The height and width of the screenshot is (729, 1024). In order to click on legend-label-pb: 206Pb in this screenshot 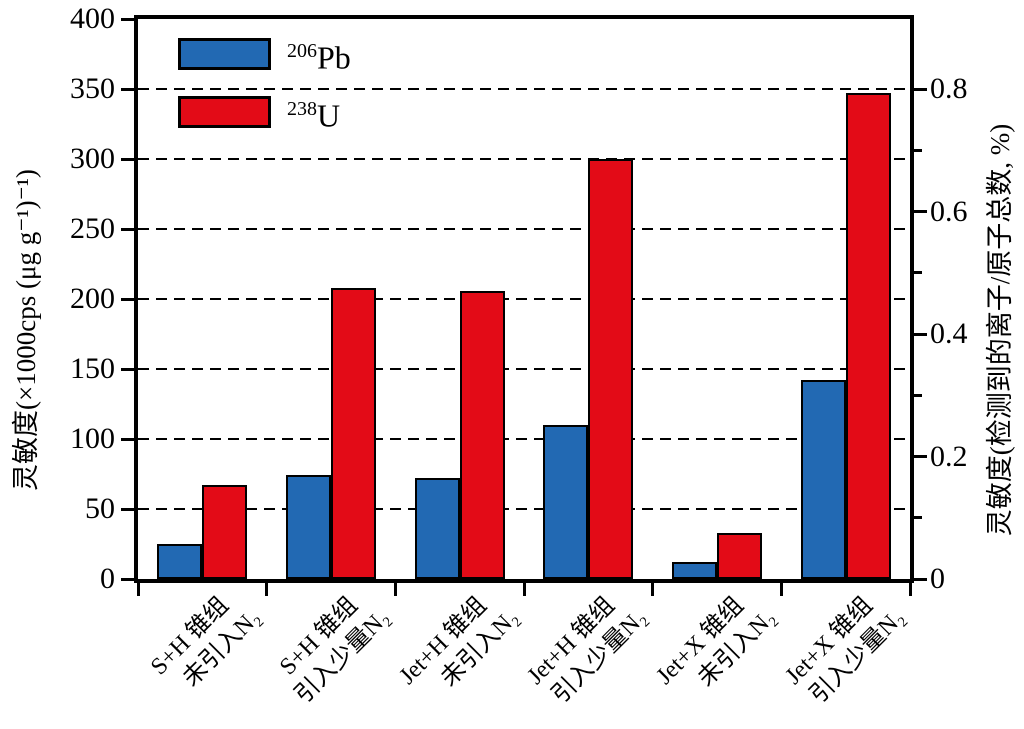, I will do `click(319, 54)`.